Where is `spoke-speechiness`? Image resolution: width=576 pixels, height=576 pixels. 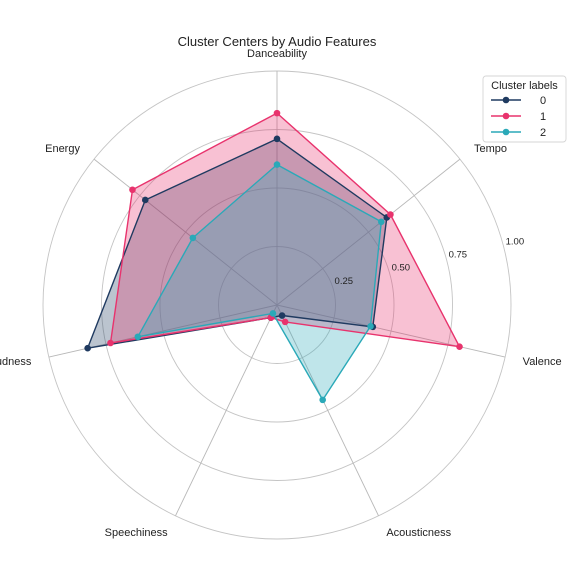
spoke-speechiness is located at coordinates (226, 410).